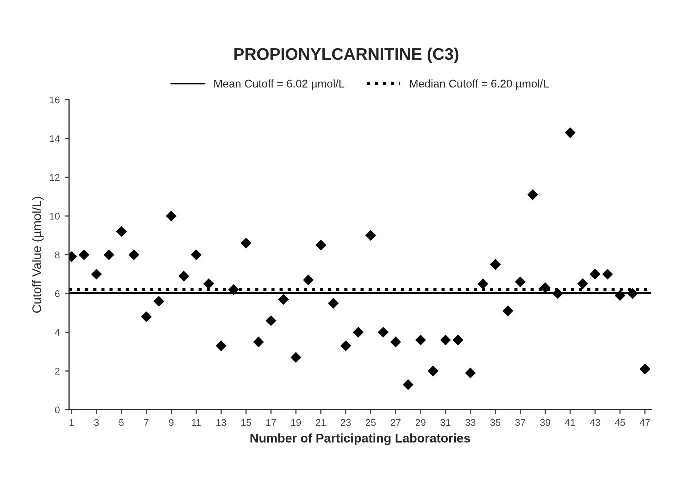 The image size is (693, 500). I want to click on x-tick-label: 39, so click(545, 422).